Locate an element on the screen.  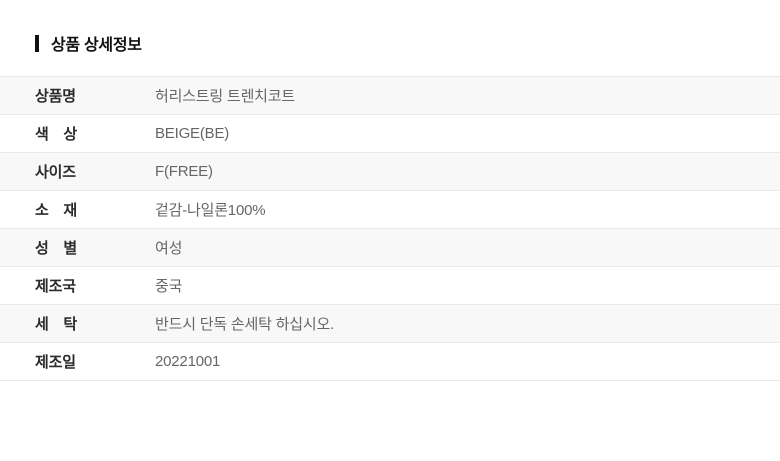
spec-value: 20221001 is located at coordinates (188, 361).